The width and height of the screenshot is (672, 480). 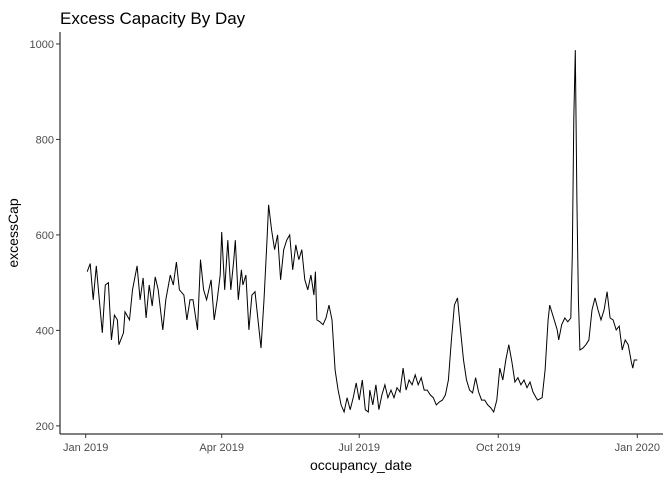 I want to click on y-tick-label: 800, so click(x=45, y=140).